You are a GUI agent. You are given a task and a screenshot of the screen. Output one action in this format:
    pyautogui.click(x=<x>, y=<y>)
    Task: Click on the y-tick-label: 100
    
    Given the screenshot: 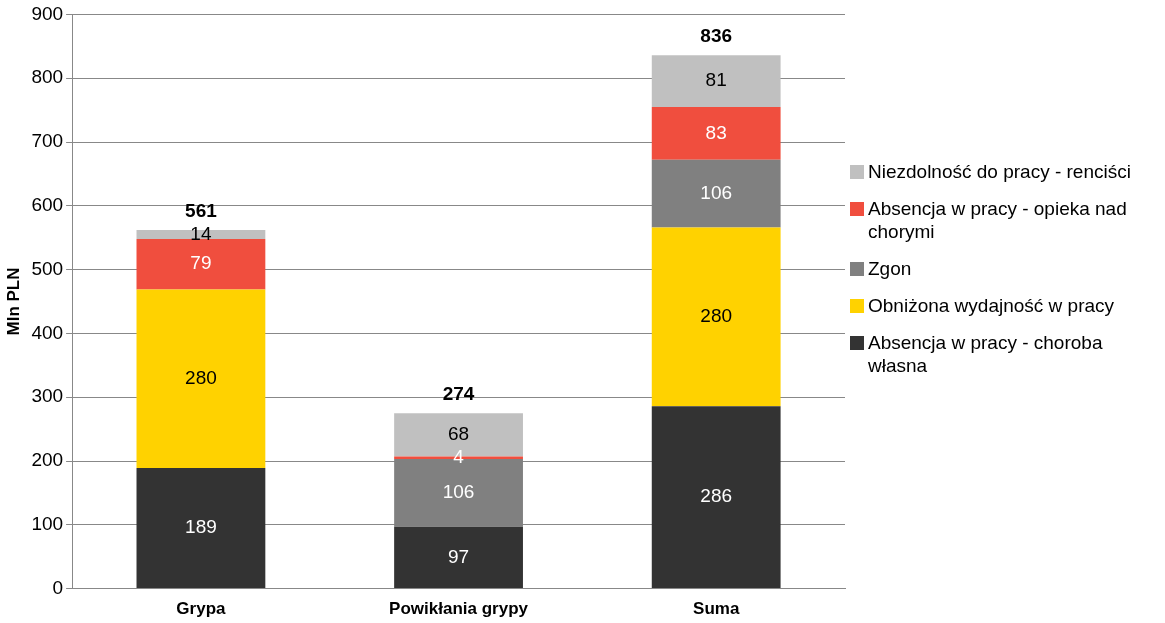 What is the action you would take?
    pyautogui.click(x=47, y=524)
    